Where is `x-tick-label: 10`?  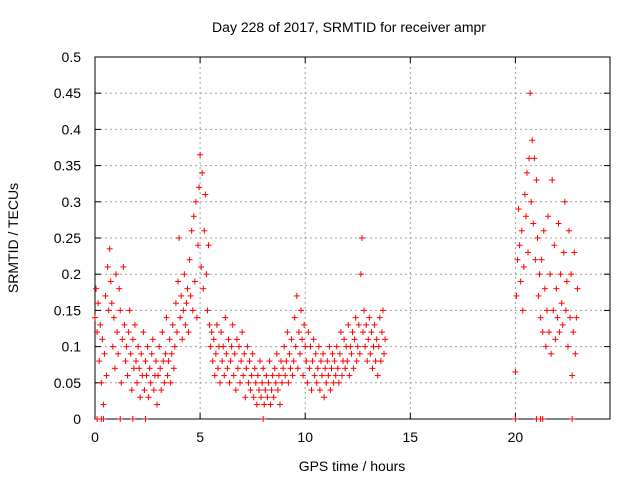
x-tick-label: 10 is located at coordinates (305, 437).